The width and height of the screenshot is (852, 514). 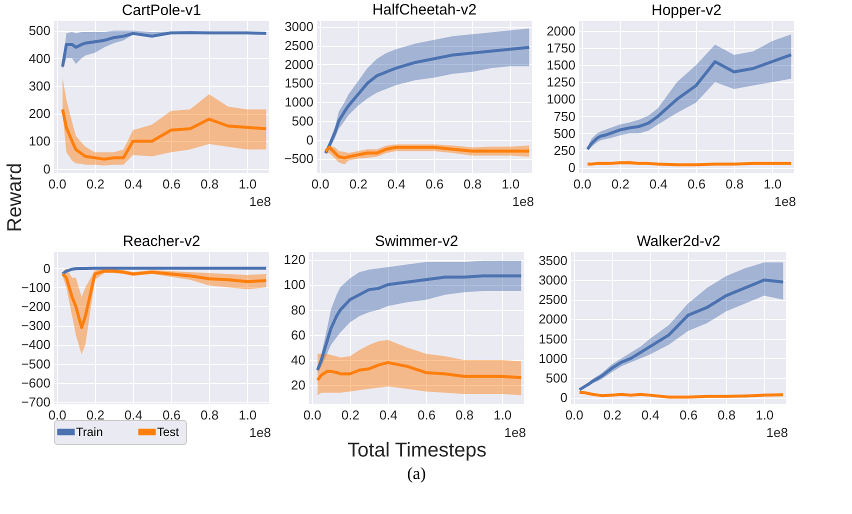 What do you see at coordinates (89, 432) in the screenshot?
I see `legend-label: Train` at bounding box center [89, 432].